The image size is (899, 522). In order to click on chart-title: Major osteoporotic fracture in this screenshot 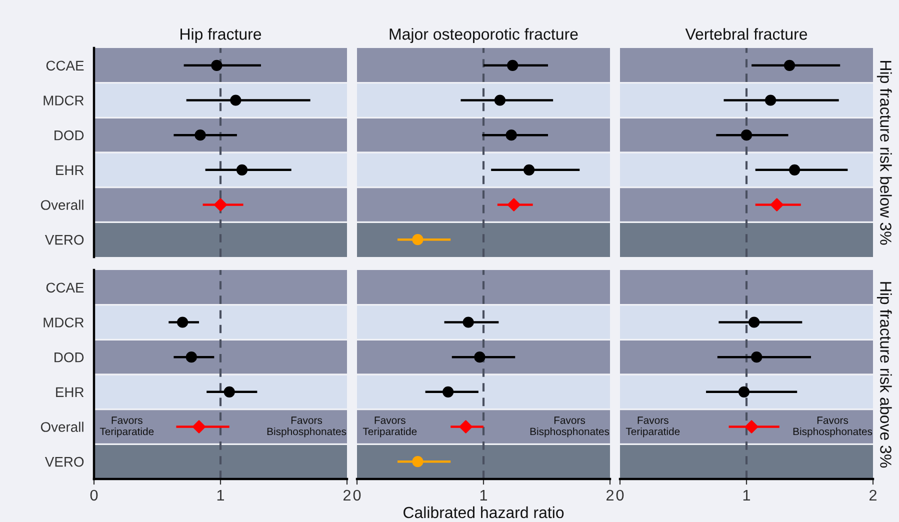, I will do `click(484, 35)`.